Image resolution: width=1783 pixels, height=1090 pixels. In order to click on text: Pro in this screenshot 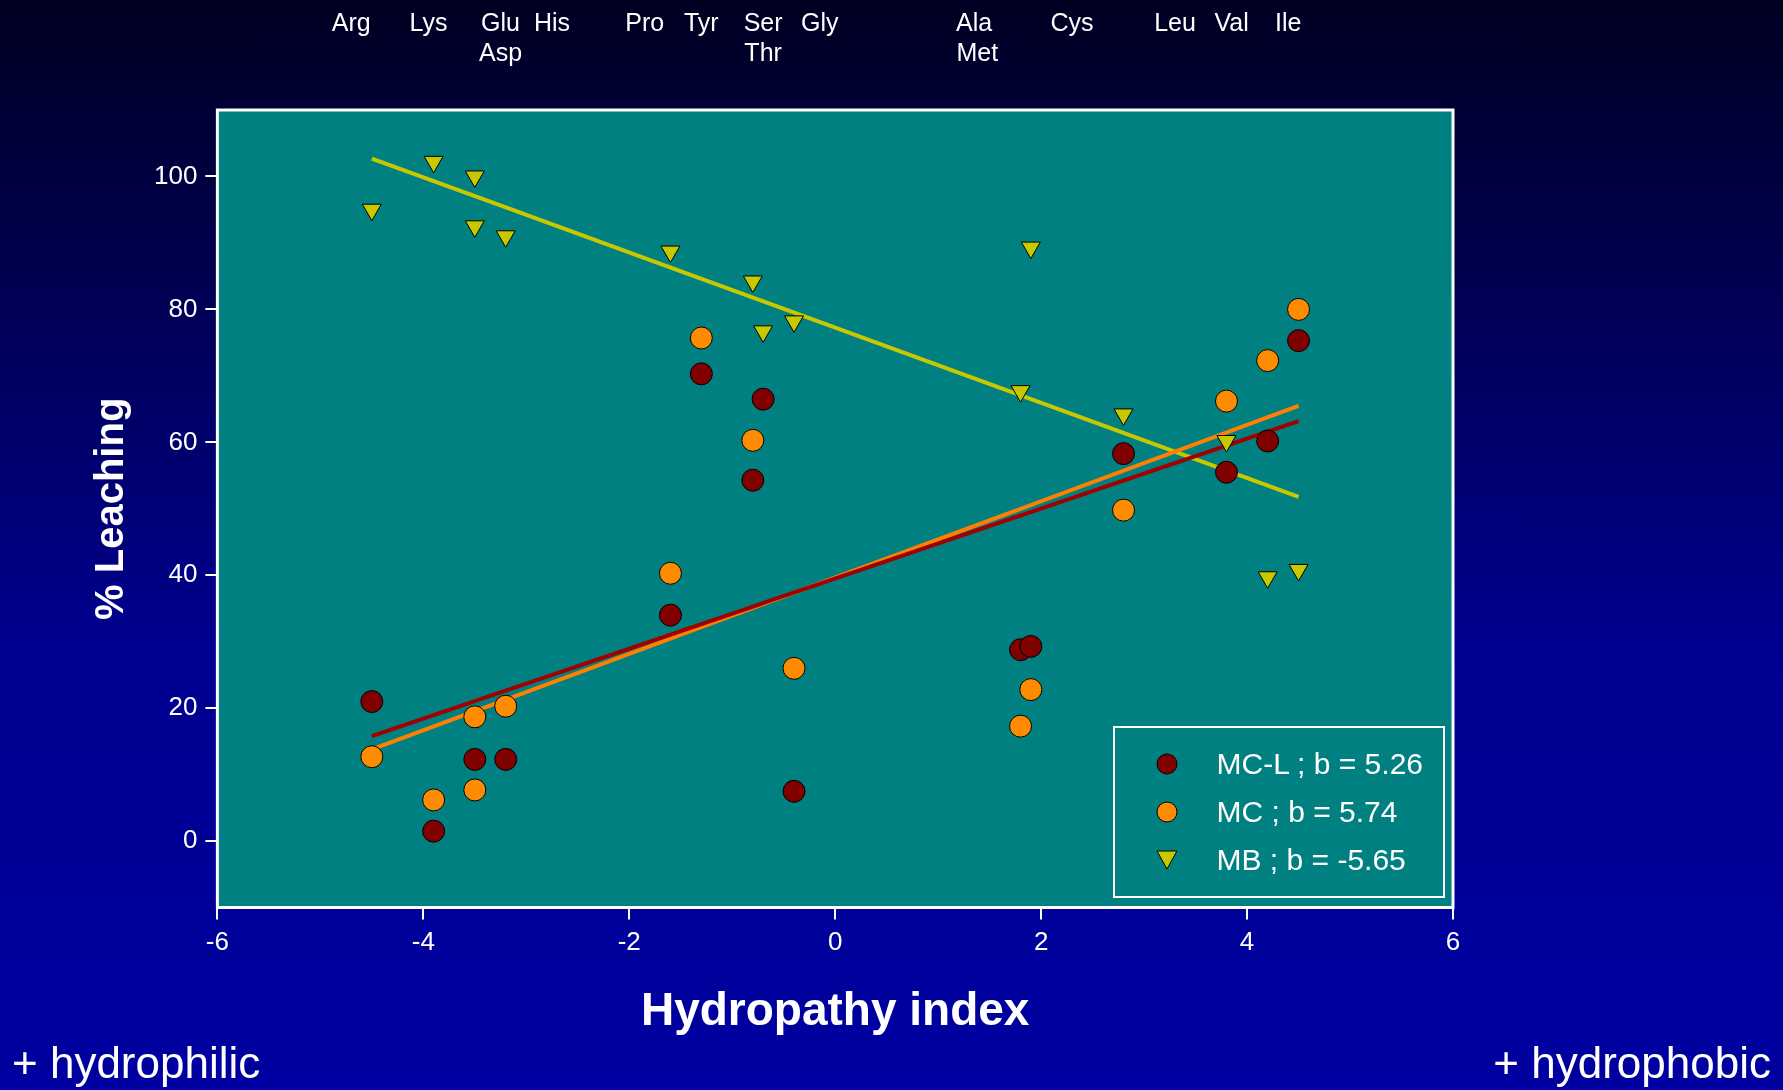, I will do `click(645, 22)`.